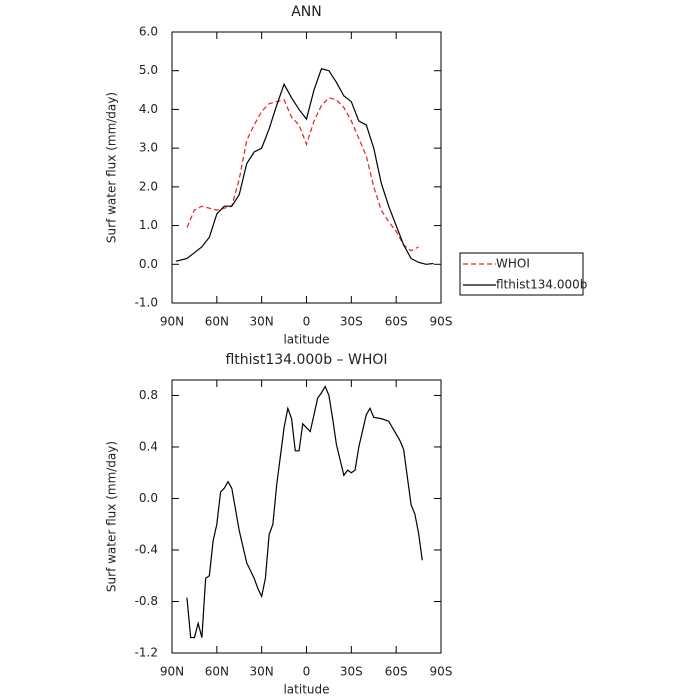 This screenshot has width=700, height=700. Describe the element at coordinates (148, 186) in the screenshot. I see `y-tick-label: 2.0` at that location.